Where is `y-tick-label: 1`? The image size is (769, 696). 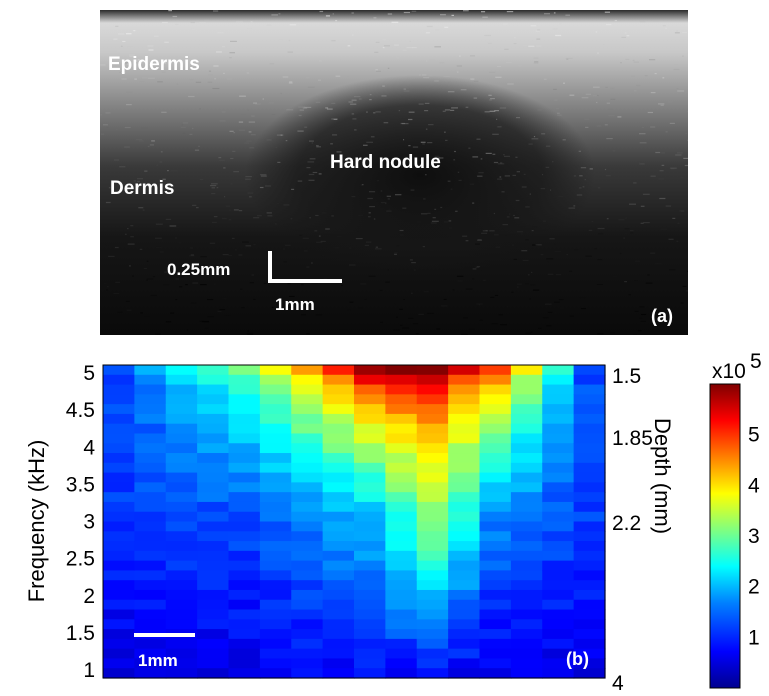 y-tick-label: 1 is located at coordinates (89, 670).